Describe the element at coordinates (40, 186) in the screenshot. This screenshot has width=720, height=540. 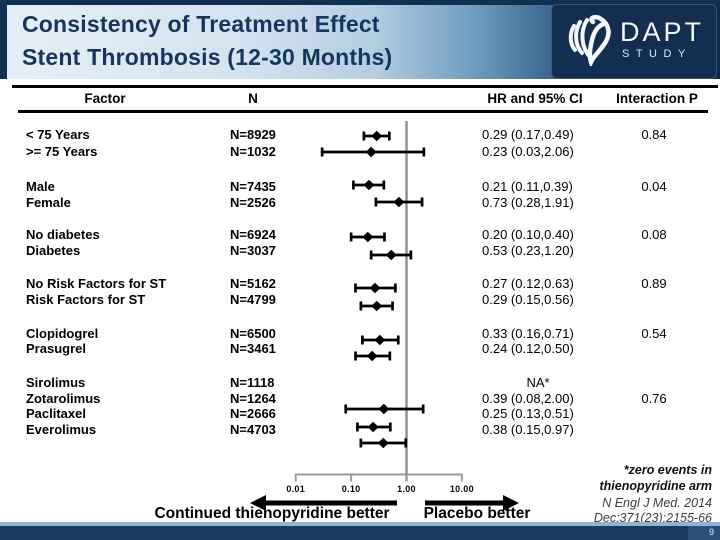
I see `factor-label: Male` at that location.